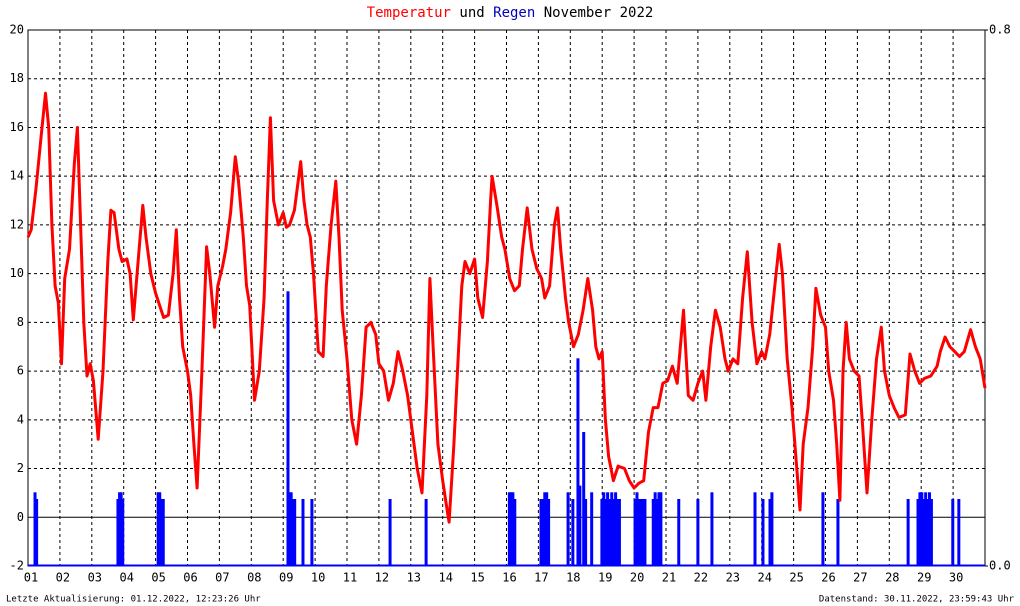 The image size is (1020, 606). I want to click on y-tick-label: 4, so click(20, 419).